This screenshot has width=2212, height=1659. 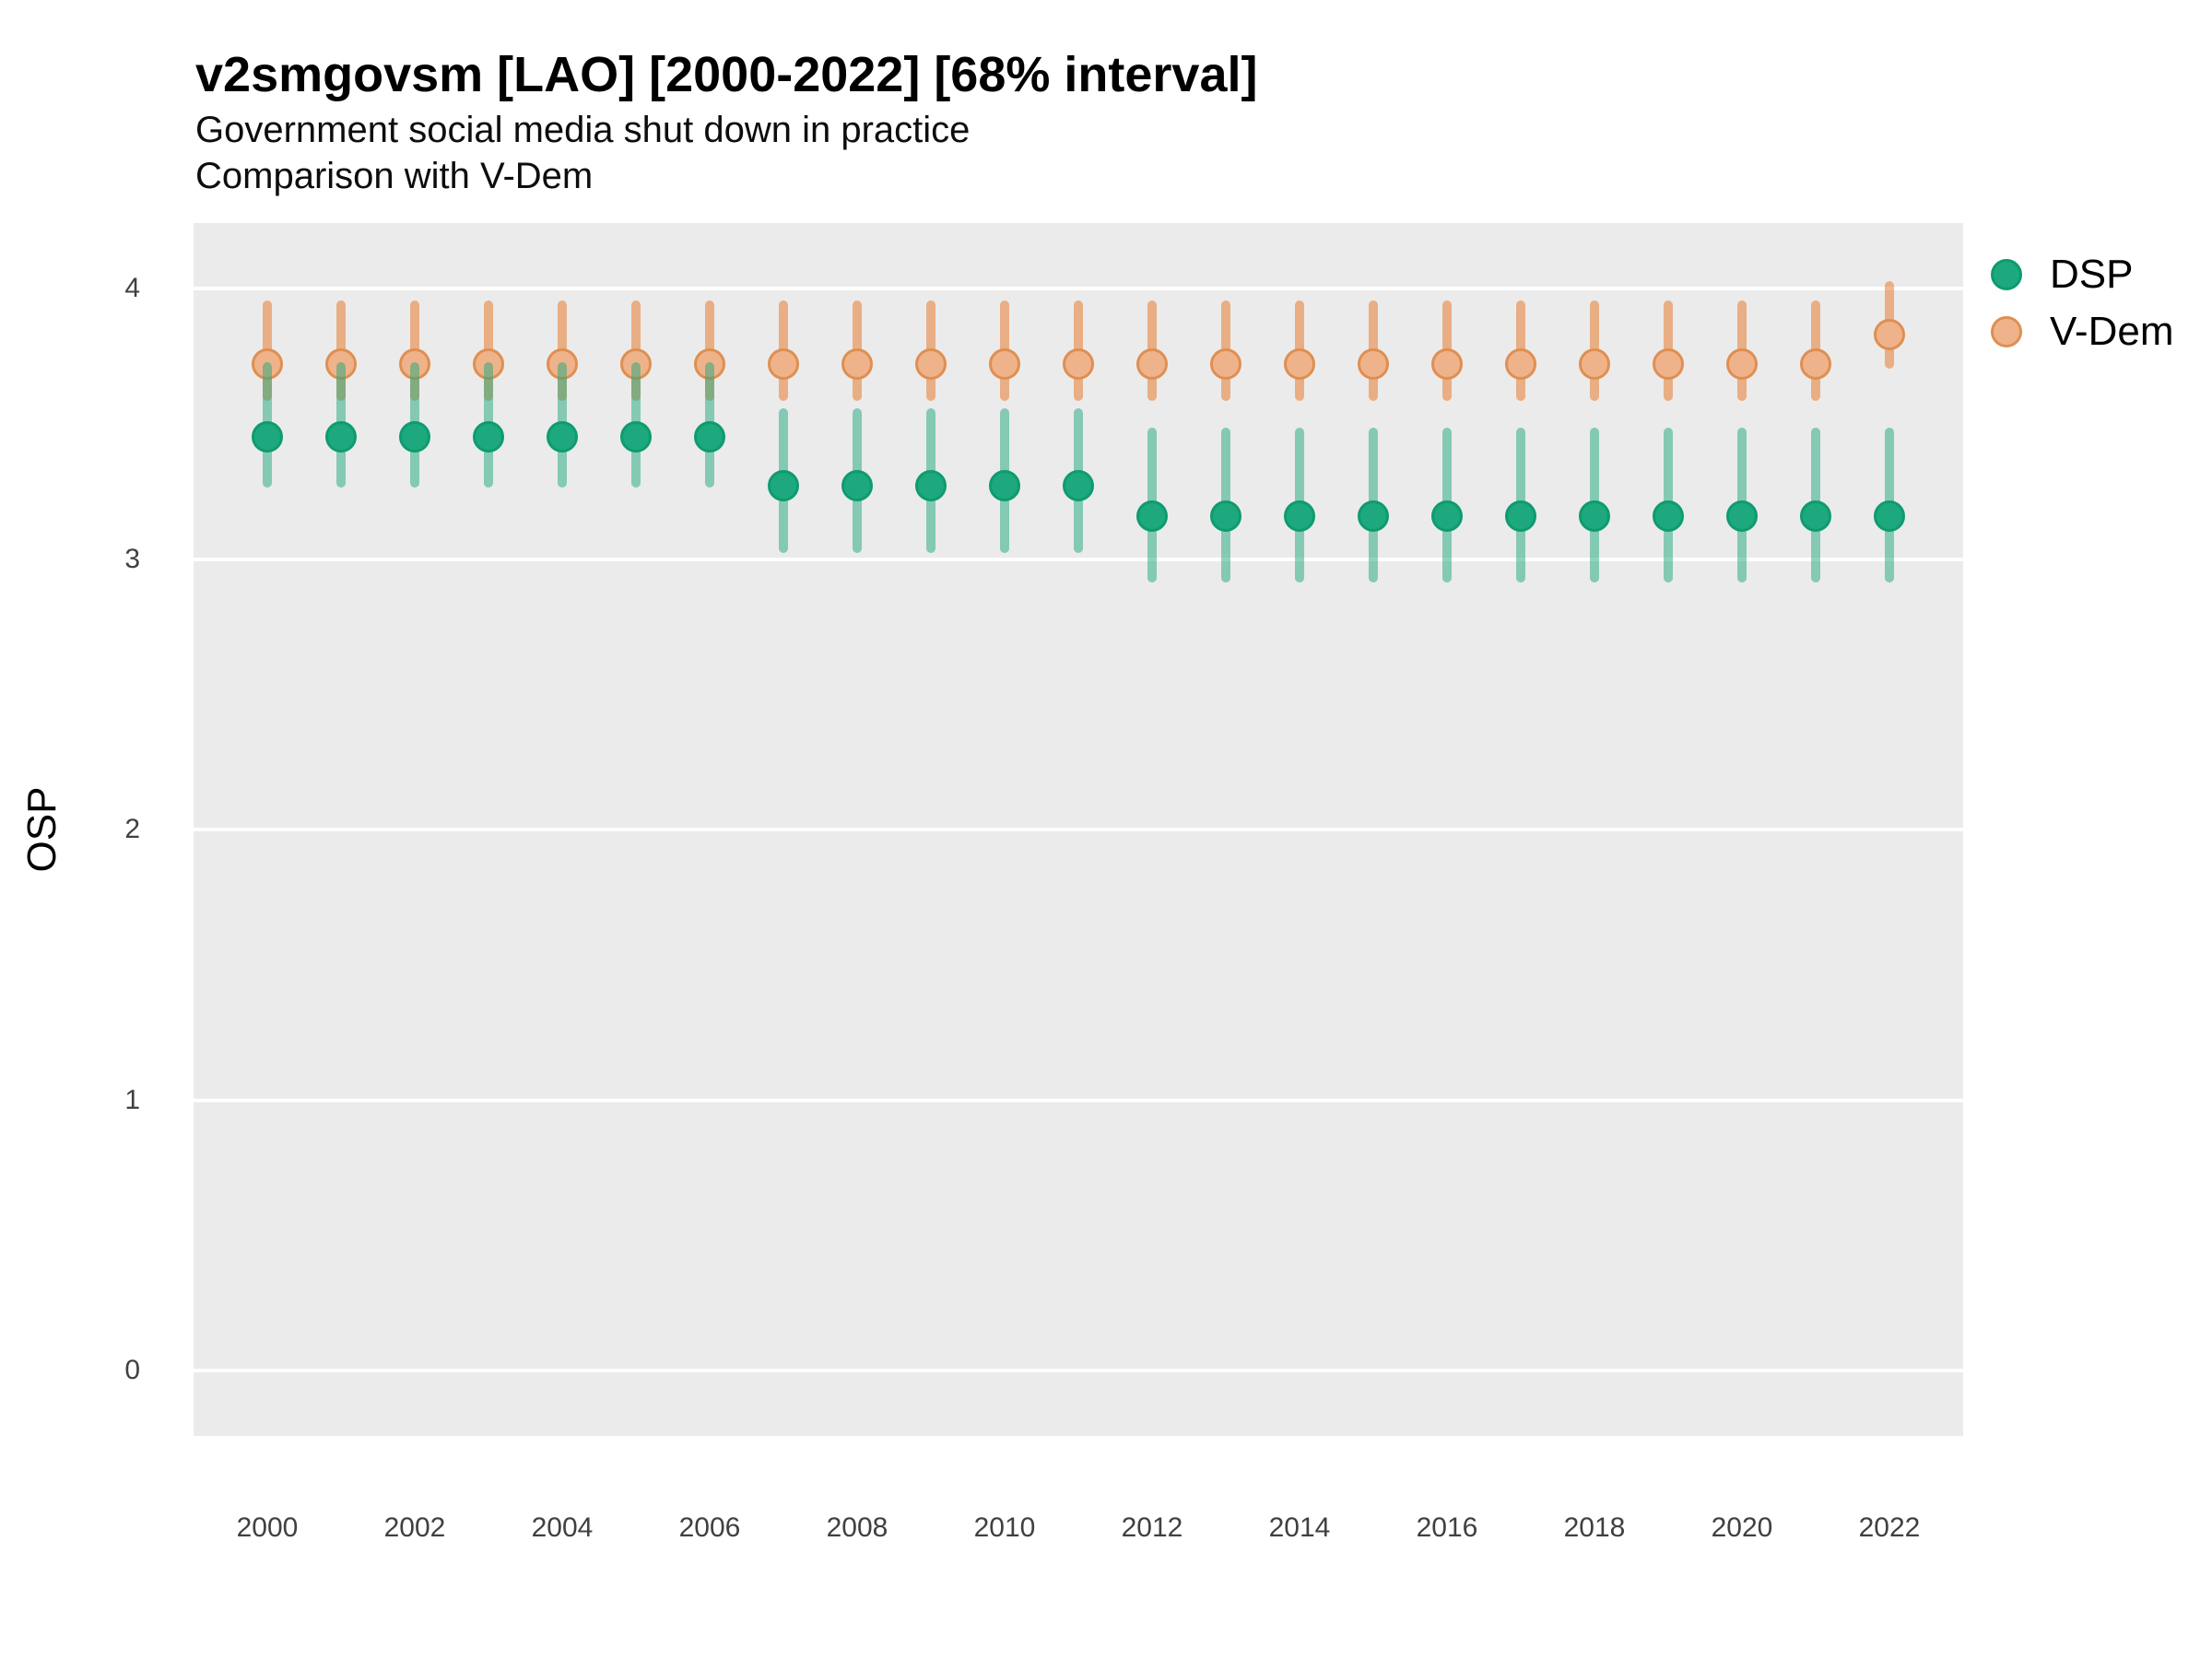 What do you see at coordinates (1520, 516) in the screenshot?
I see `dsp-point-2017` at bounding box center [1520, 516].